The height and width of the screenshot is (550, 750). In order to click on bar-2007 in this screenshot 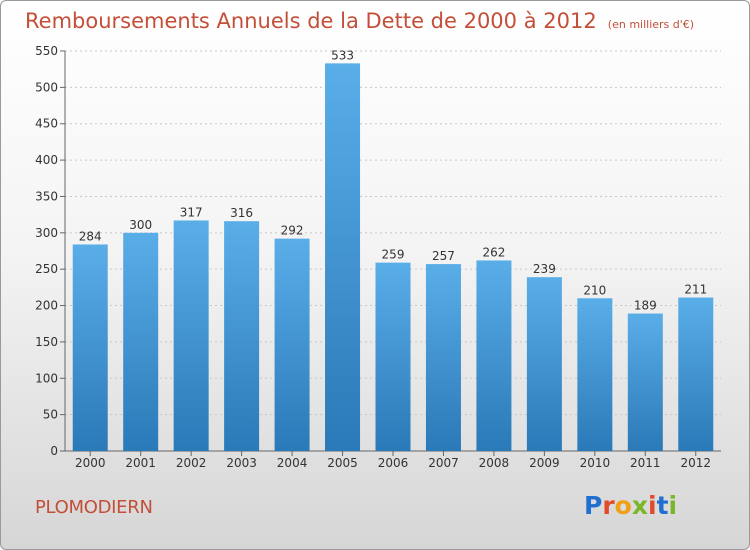, I will do `click(443, 357)`.